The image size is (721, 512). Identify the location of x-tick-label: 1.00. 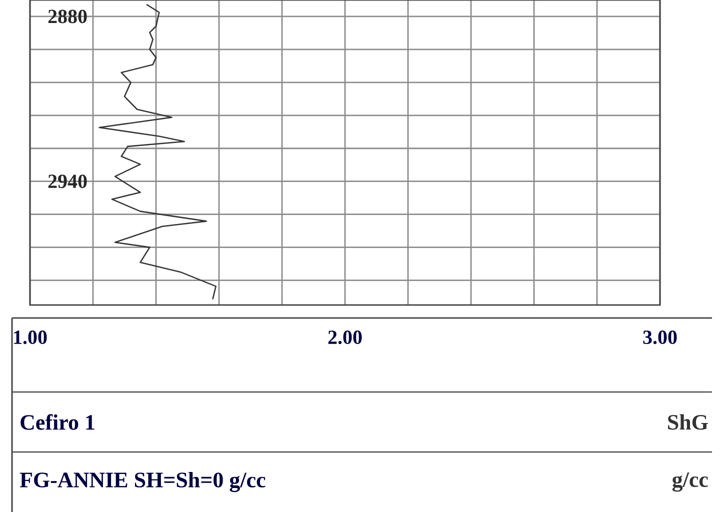
(30, 337).